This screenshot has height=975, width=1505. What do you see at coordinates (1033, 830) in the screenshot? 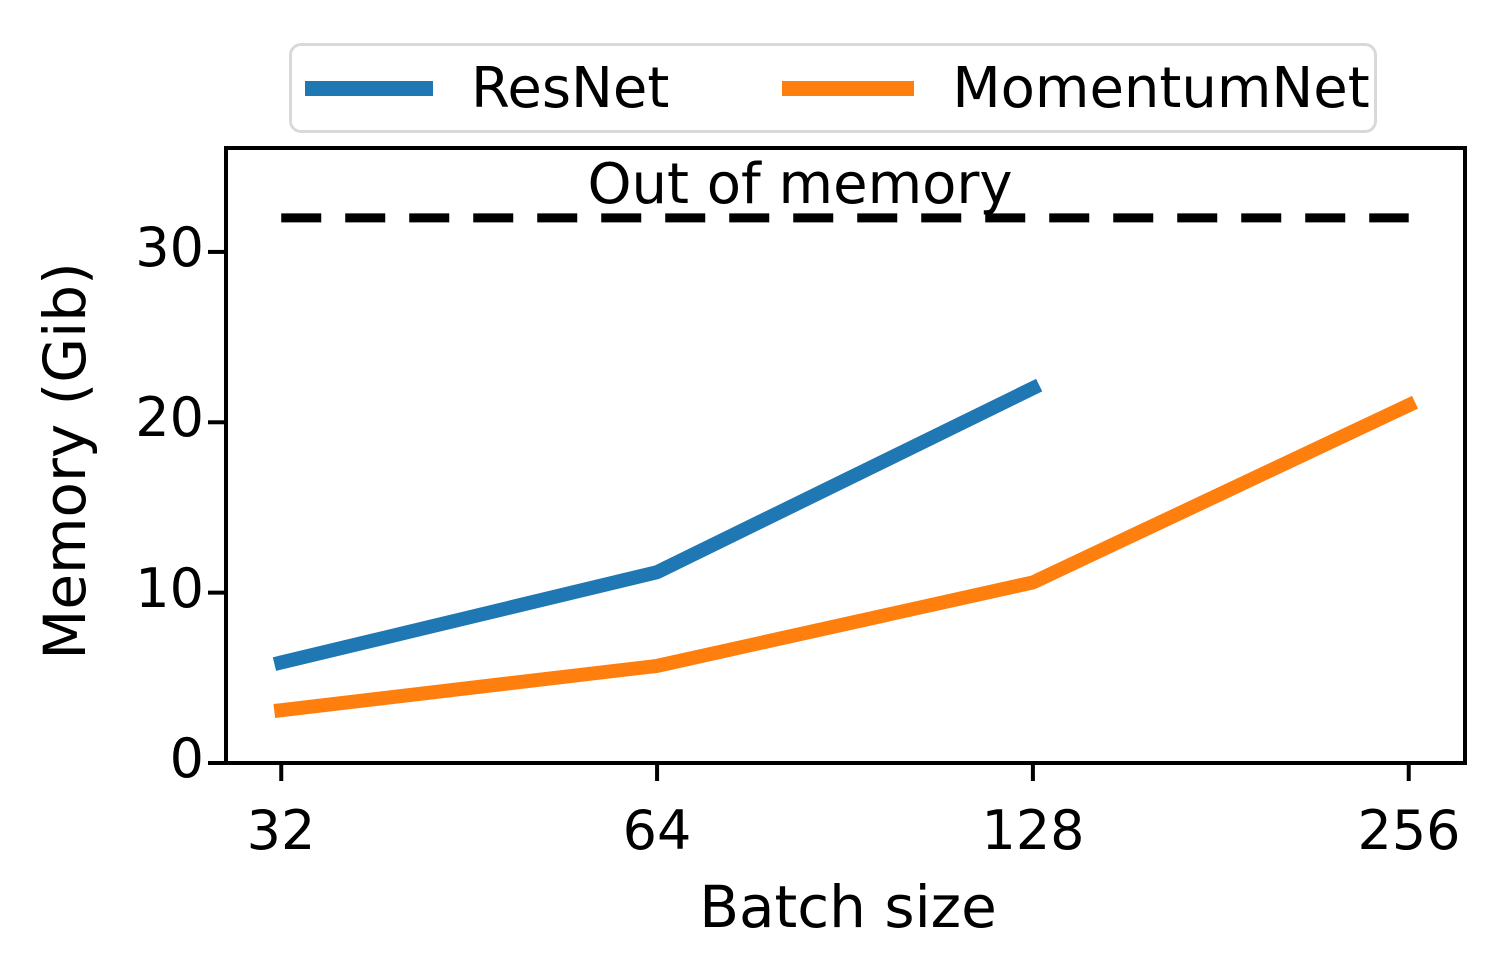
I see `x-tick-label-128: 128` at bounding box center [1033, 830].